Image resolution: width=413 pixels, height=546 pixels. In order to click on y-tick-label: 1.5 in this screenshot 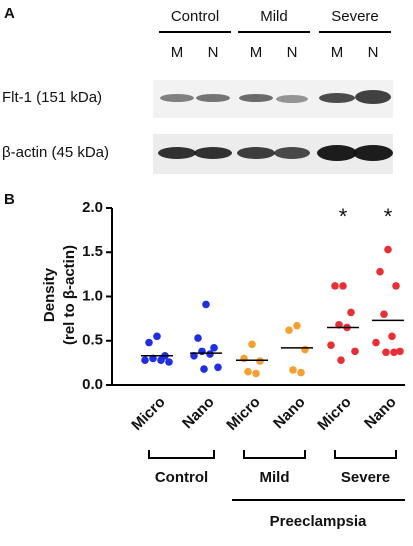, I will do `click(92, 251)`.